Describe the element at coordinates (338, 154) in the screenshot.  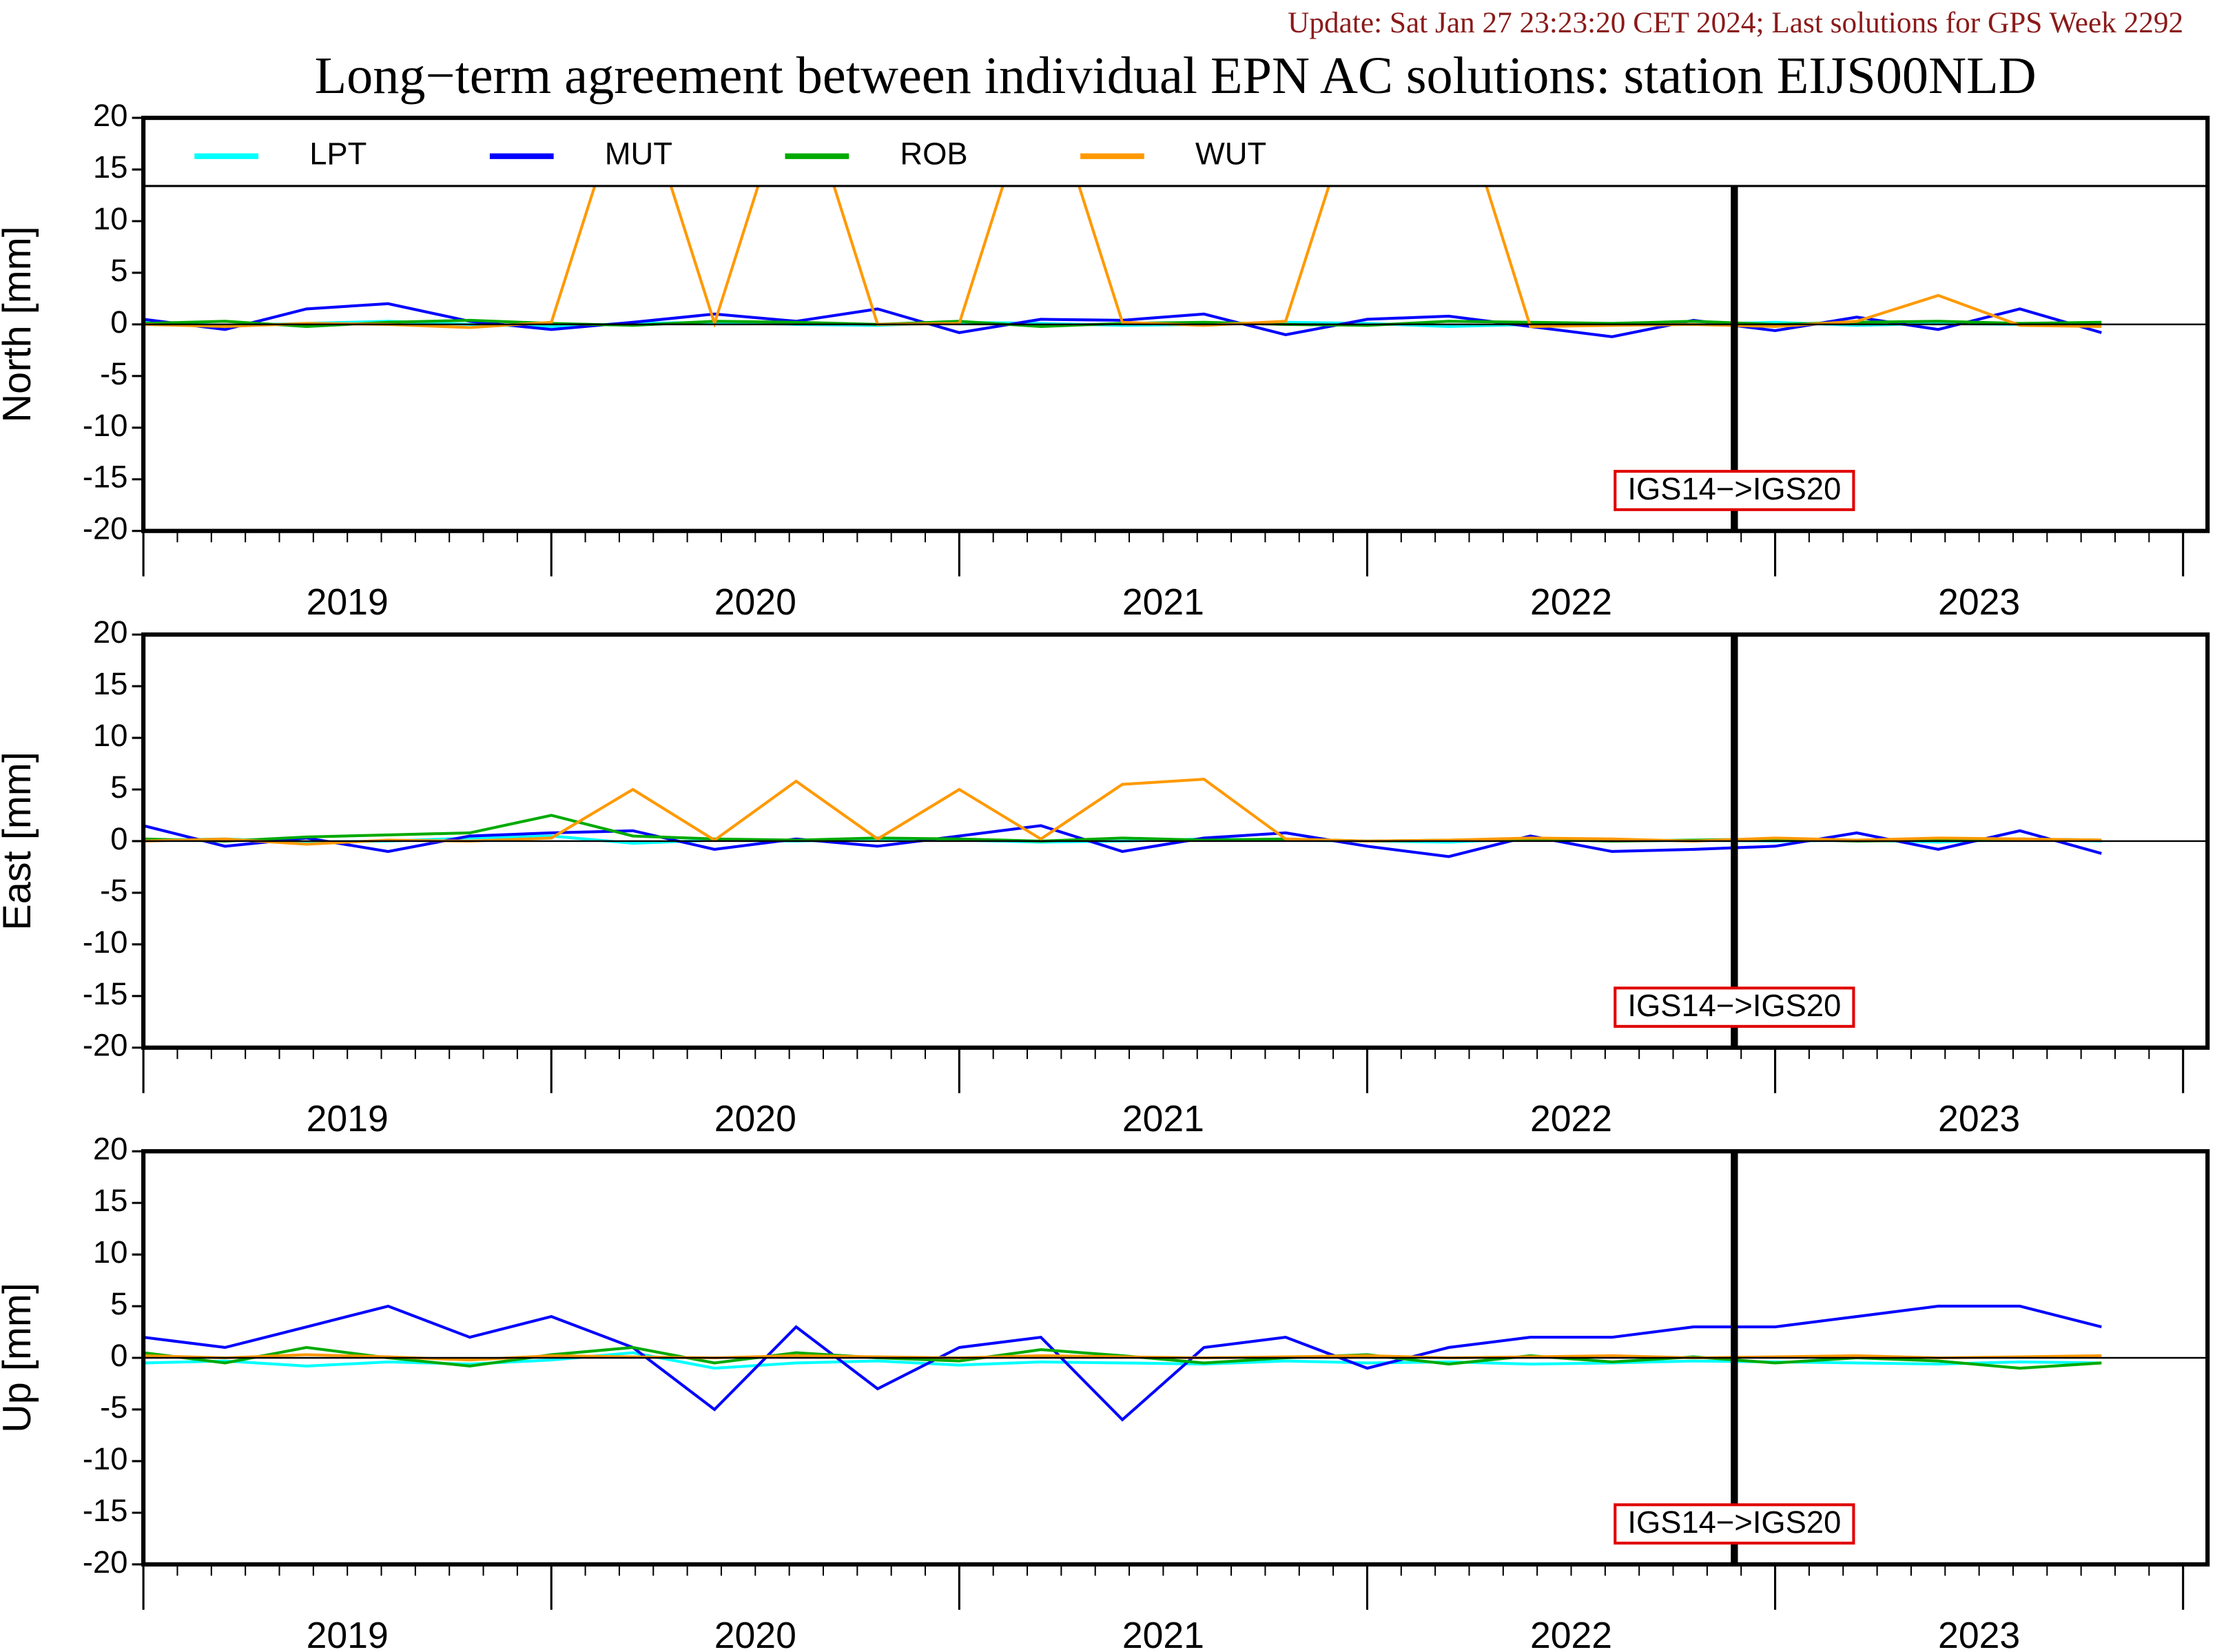
I see `legend-label: LPT` at that location.